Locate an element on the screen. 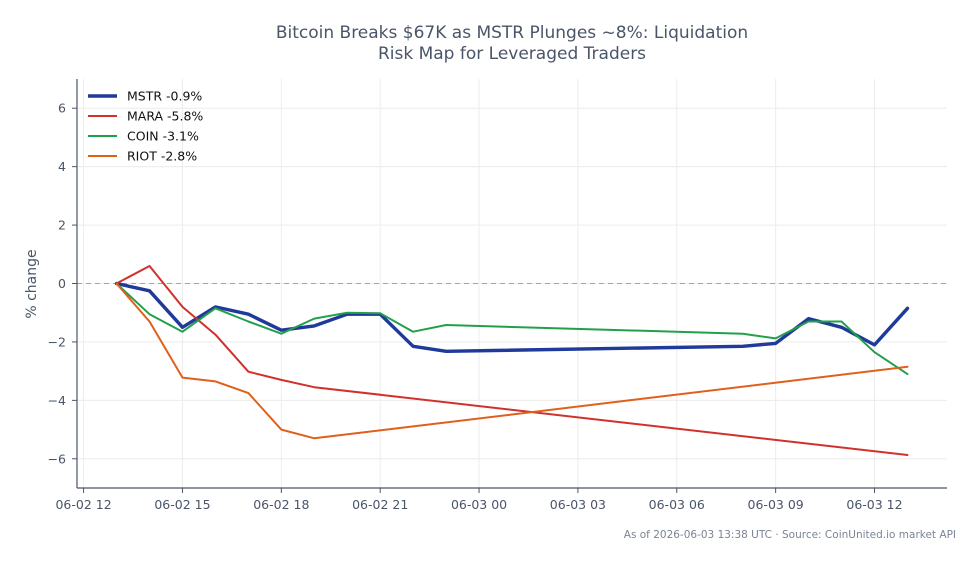  x-tick-label: 06-03 03 is located at coordinates (578, 504).